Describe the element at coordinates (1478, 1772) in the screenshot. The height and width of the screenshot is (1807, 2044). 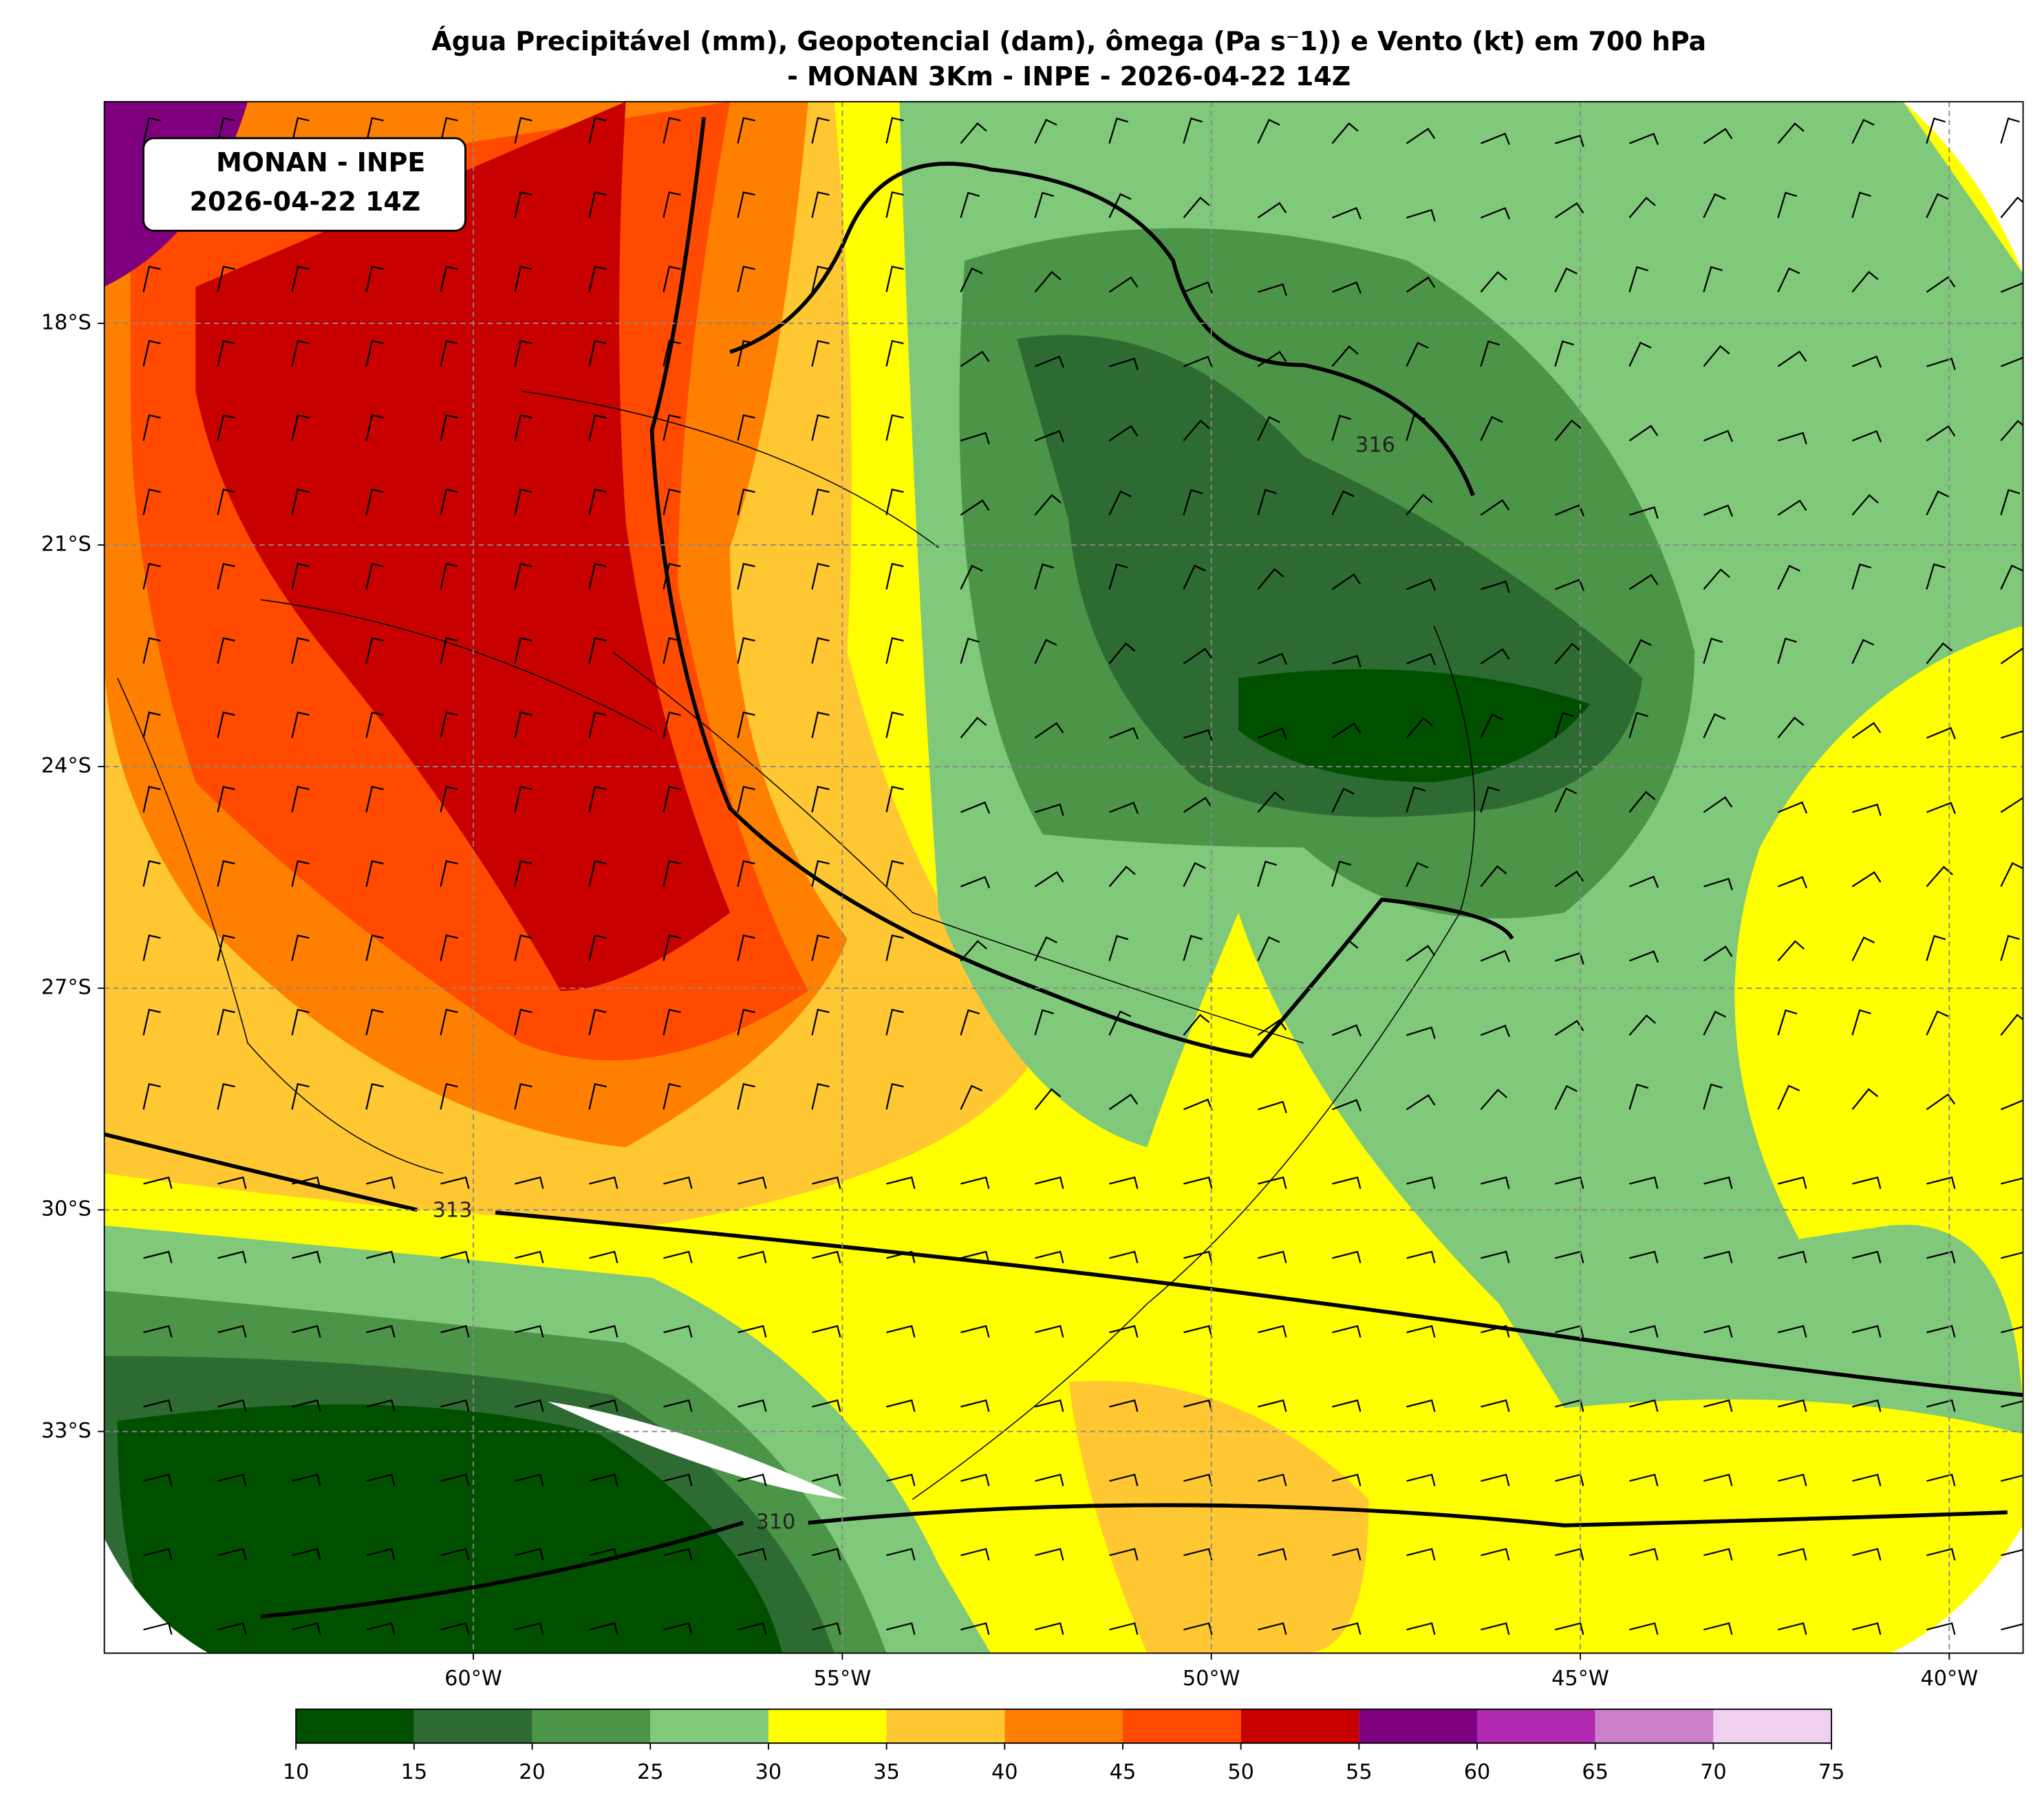
I see `colorbar-label: 60` at that location.